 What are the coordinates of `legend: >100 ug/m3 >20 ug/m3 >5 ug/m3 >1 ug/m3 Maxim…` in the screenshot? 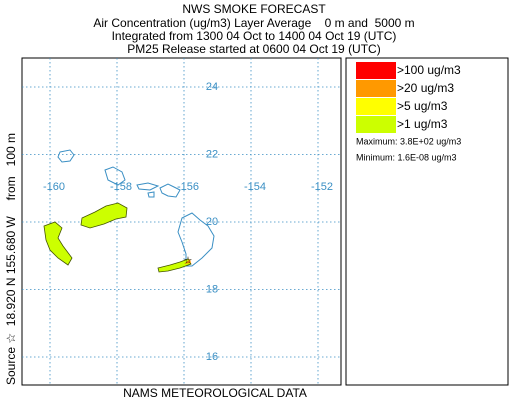 It's located at (408, 112).